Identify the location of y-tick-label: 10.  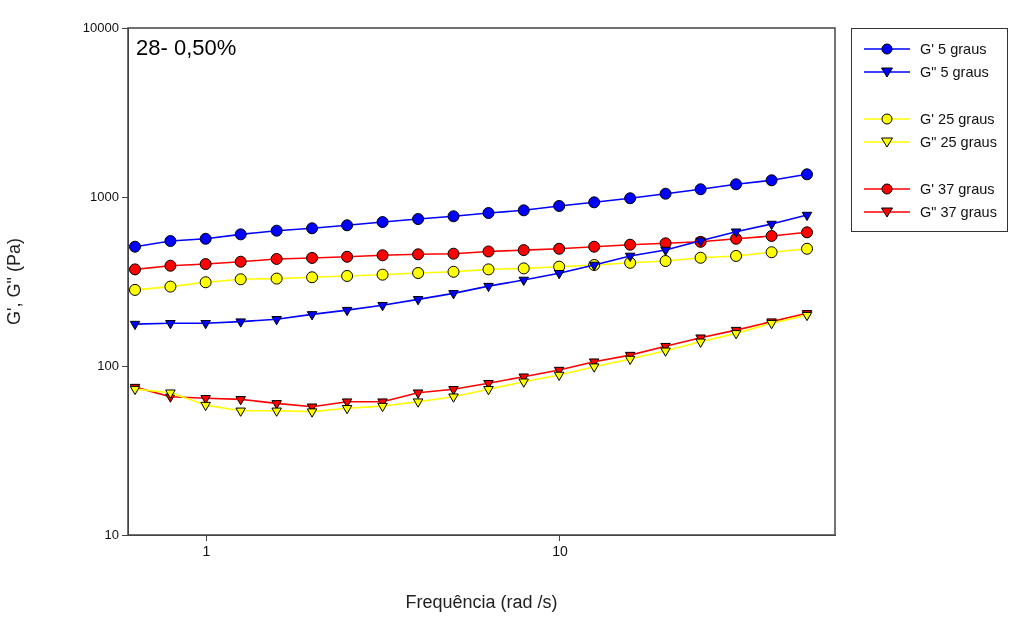
(111, 534).